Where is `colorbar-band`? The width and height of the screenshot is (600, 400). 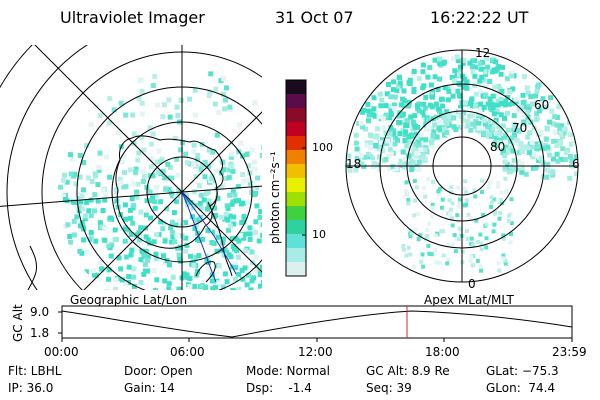
colorbar-band is located at coordinates (296, 87).